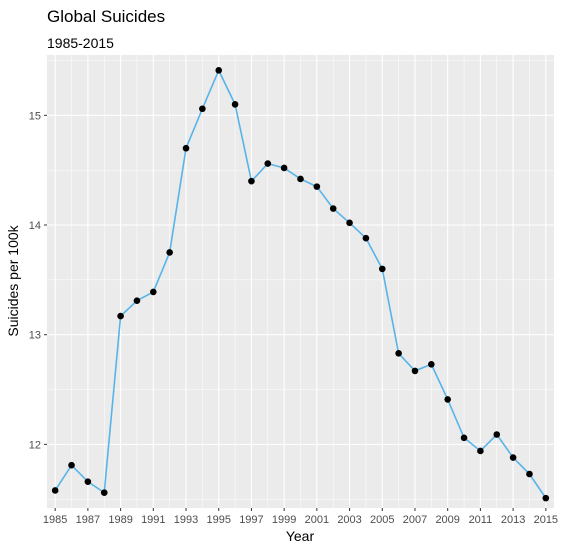 This screenshot has height=550, width=563. What do you see at coordinates (300, 536) in the screenshot?
I see `x-axis-title: Year` at bounding box center [300, 536].